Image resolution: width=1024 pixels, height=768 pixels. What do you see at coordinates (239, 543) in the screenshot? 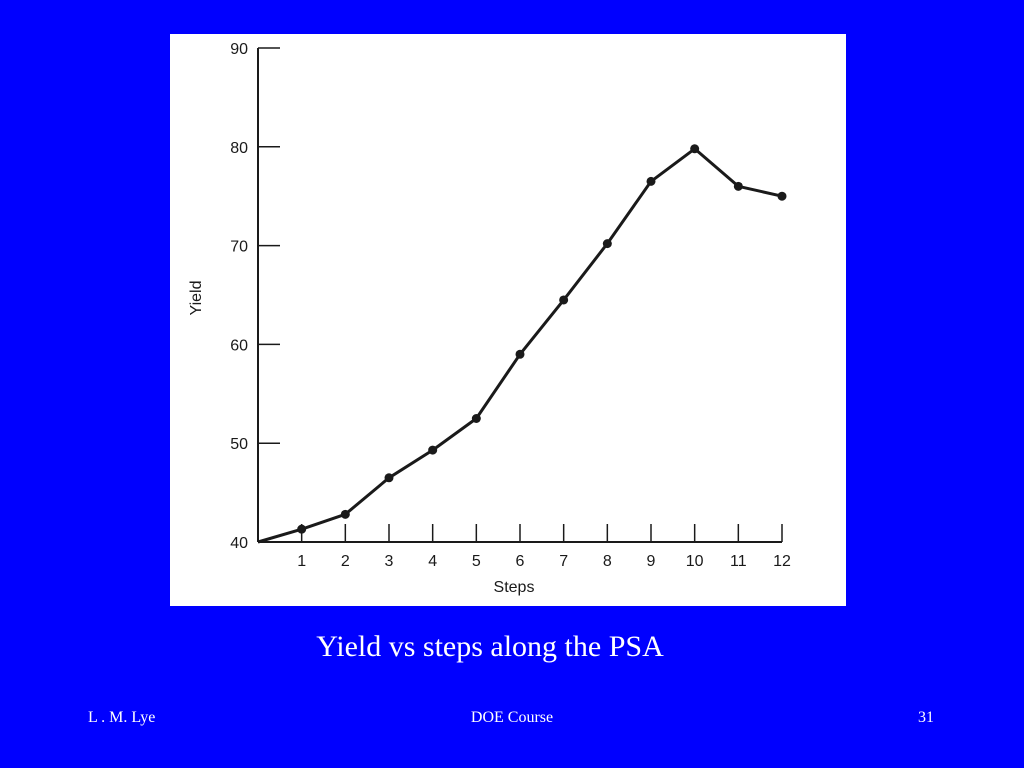
I see `y-tick-label: 40` at bounding box center [239, 543].